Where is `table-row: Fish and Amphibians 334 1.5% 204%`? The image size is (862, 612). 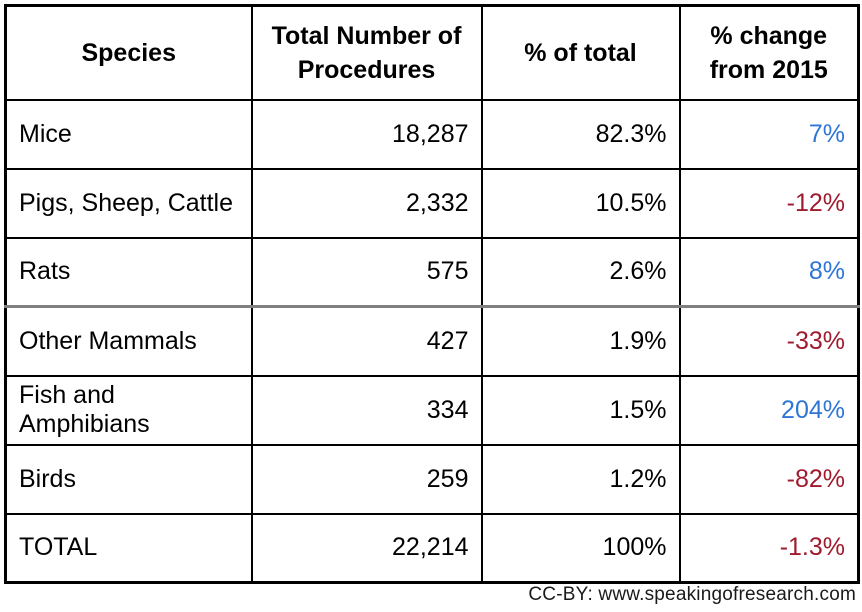
table-row: Fish and Amphibians 334 1.5% 204% is located at coordinates (432, 410).